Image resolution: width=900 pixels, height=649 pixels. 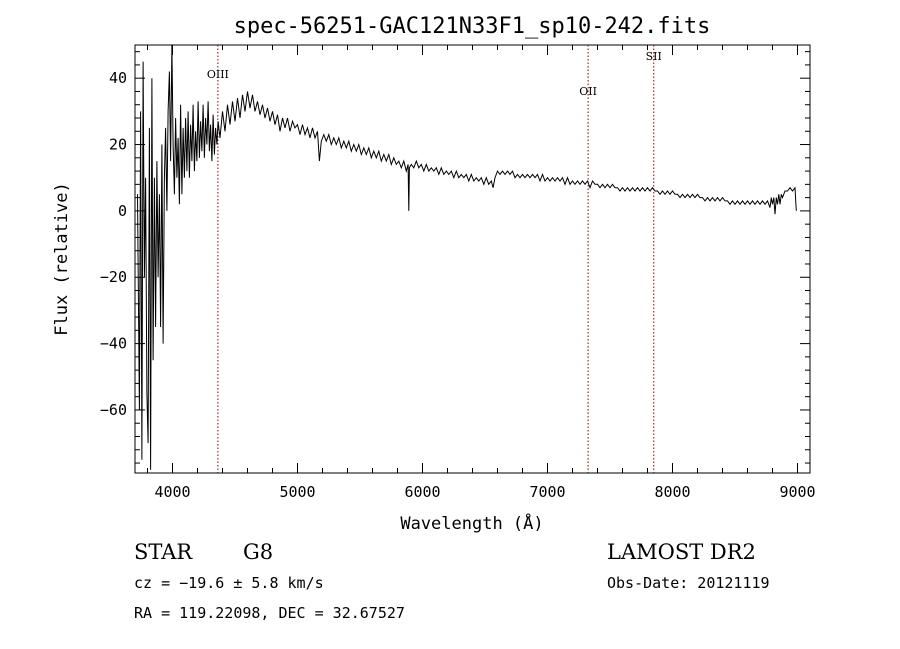 I want to click on y-tick-label: 40, so click(x=118, y=78).